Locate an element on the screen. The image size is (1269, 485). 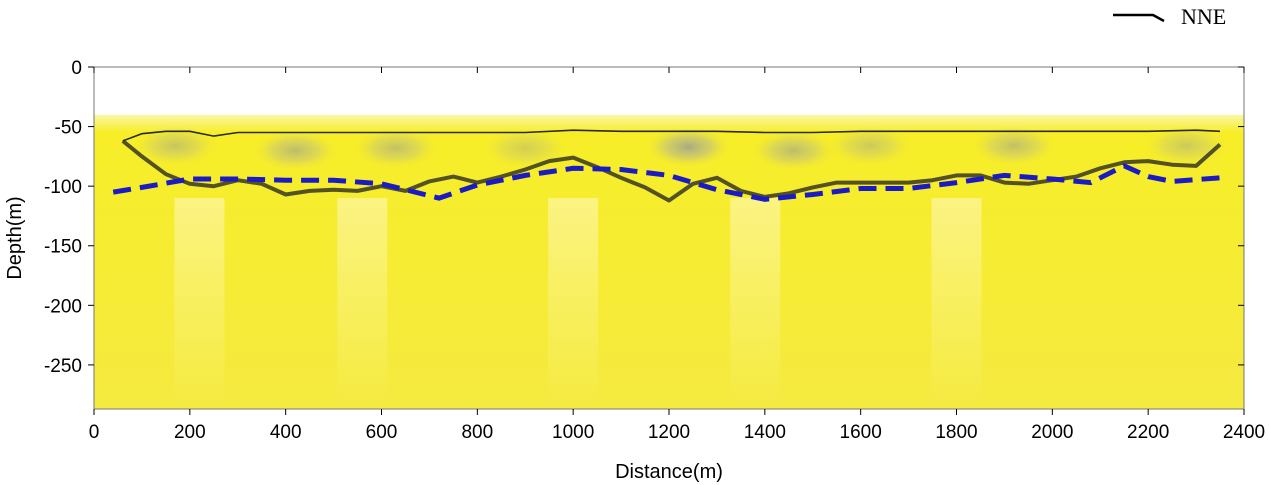
low-value-anomalies is located at coordinates (681, 148).